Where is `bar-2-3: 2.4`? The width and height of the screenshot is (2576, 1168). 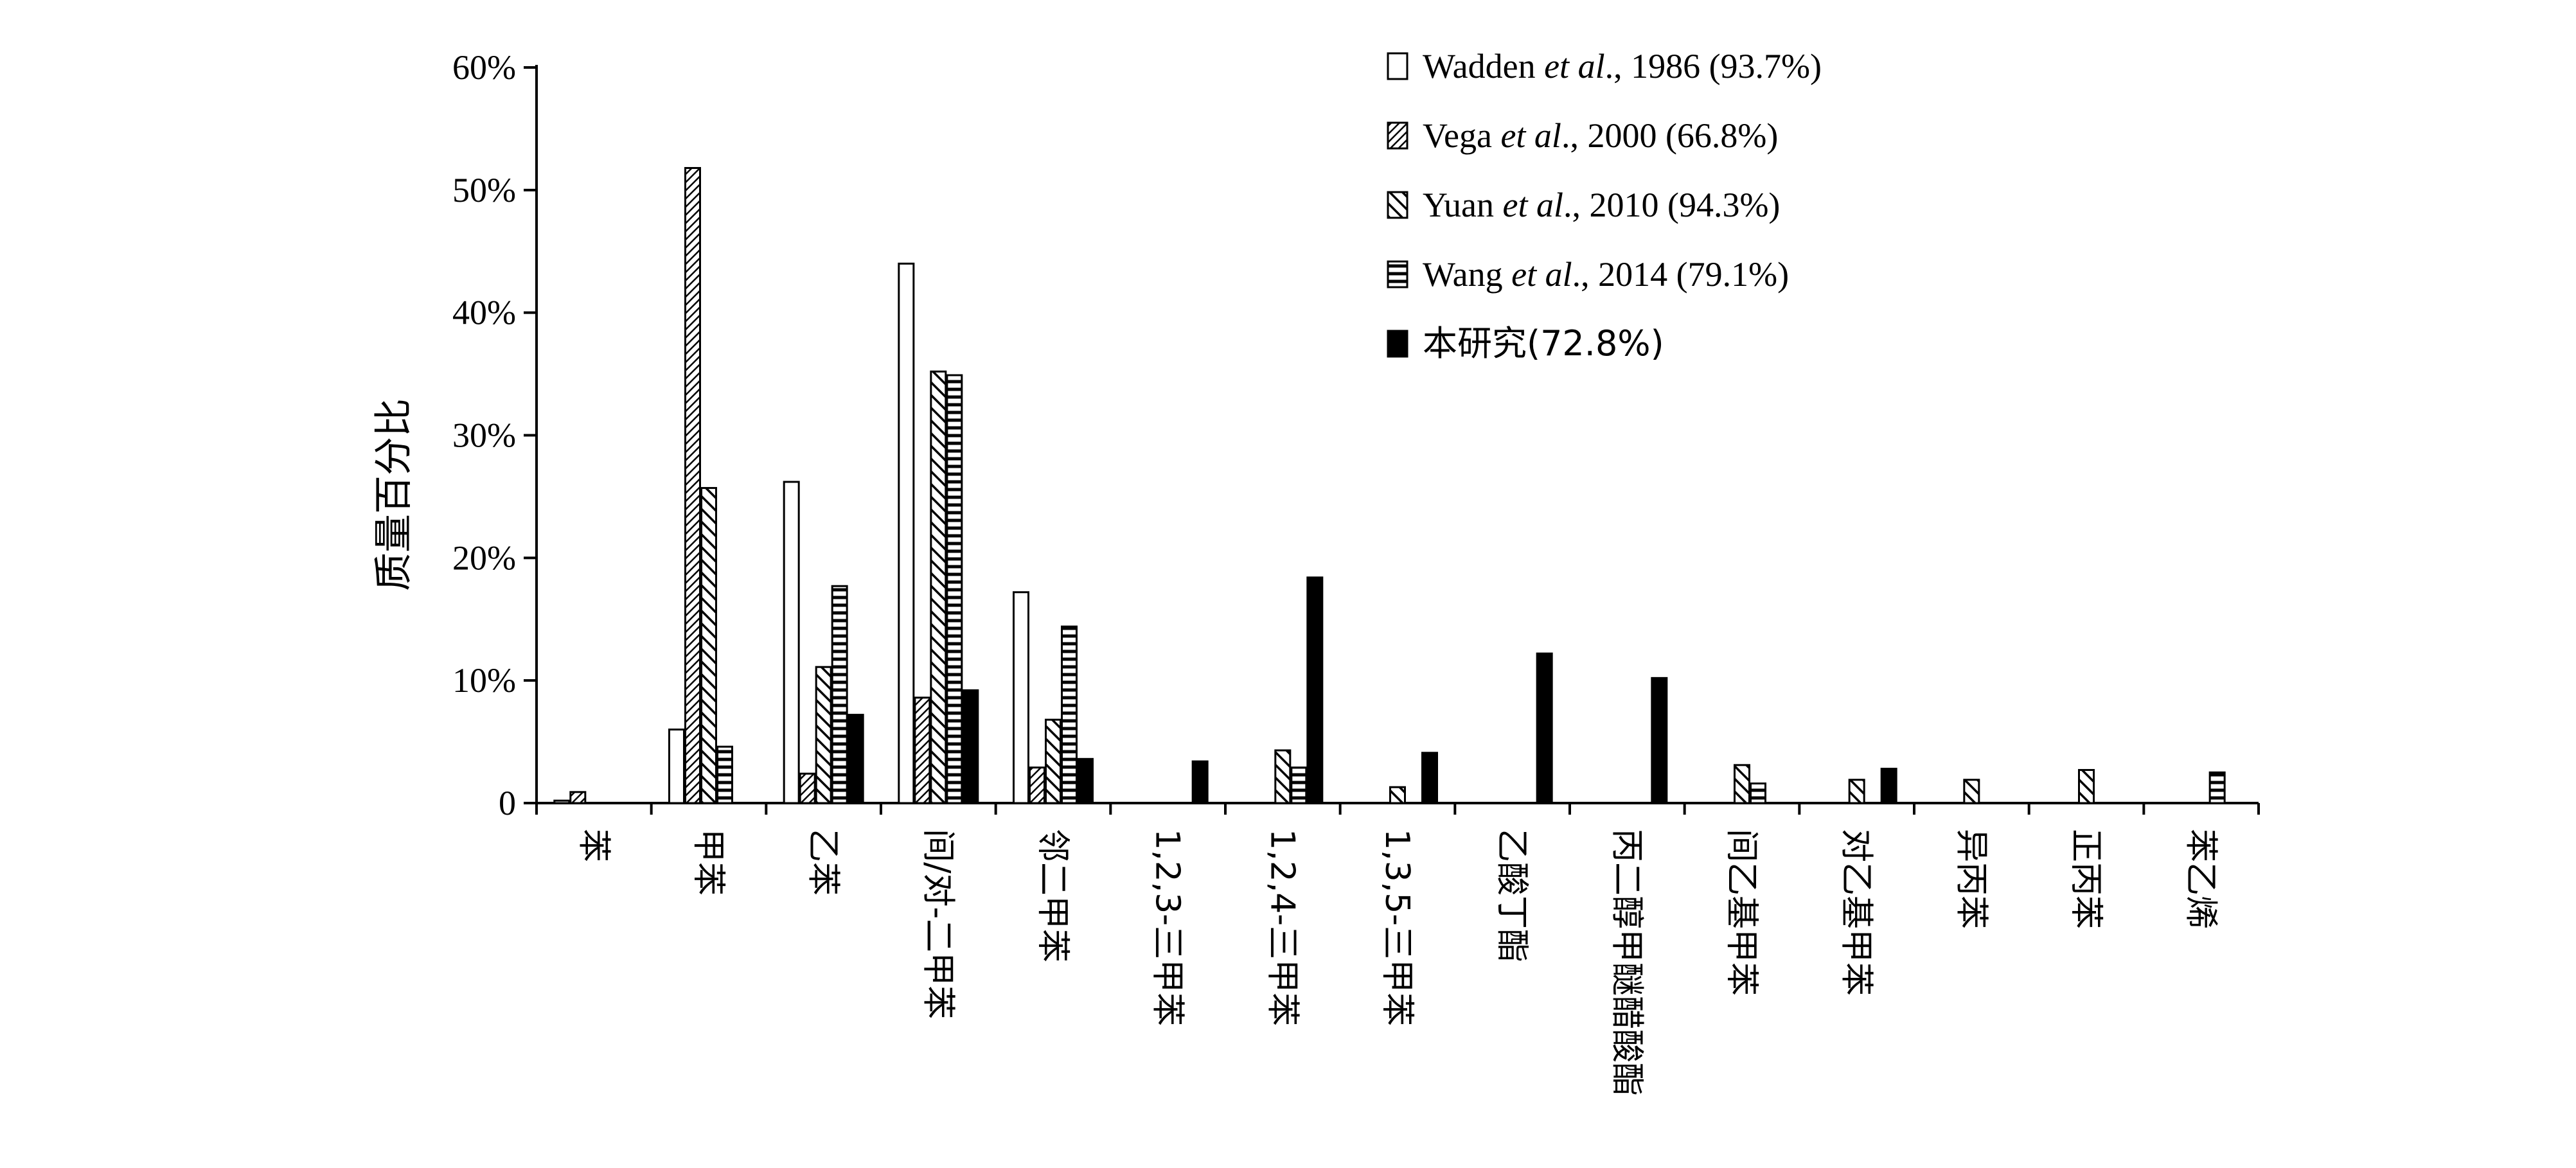 bar-2-3: 2.4 is located at coordinates (807, 788).